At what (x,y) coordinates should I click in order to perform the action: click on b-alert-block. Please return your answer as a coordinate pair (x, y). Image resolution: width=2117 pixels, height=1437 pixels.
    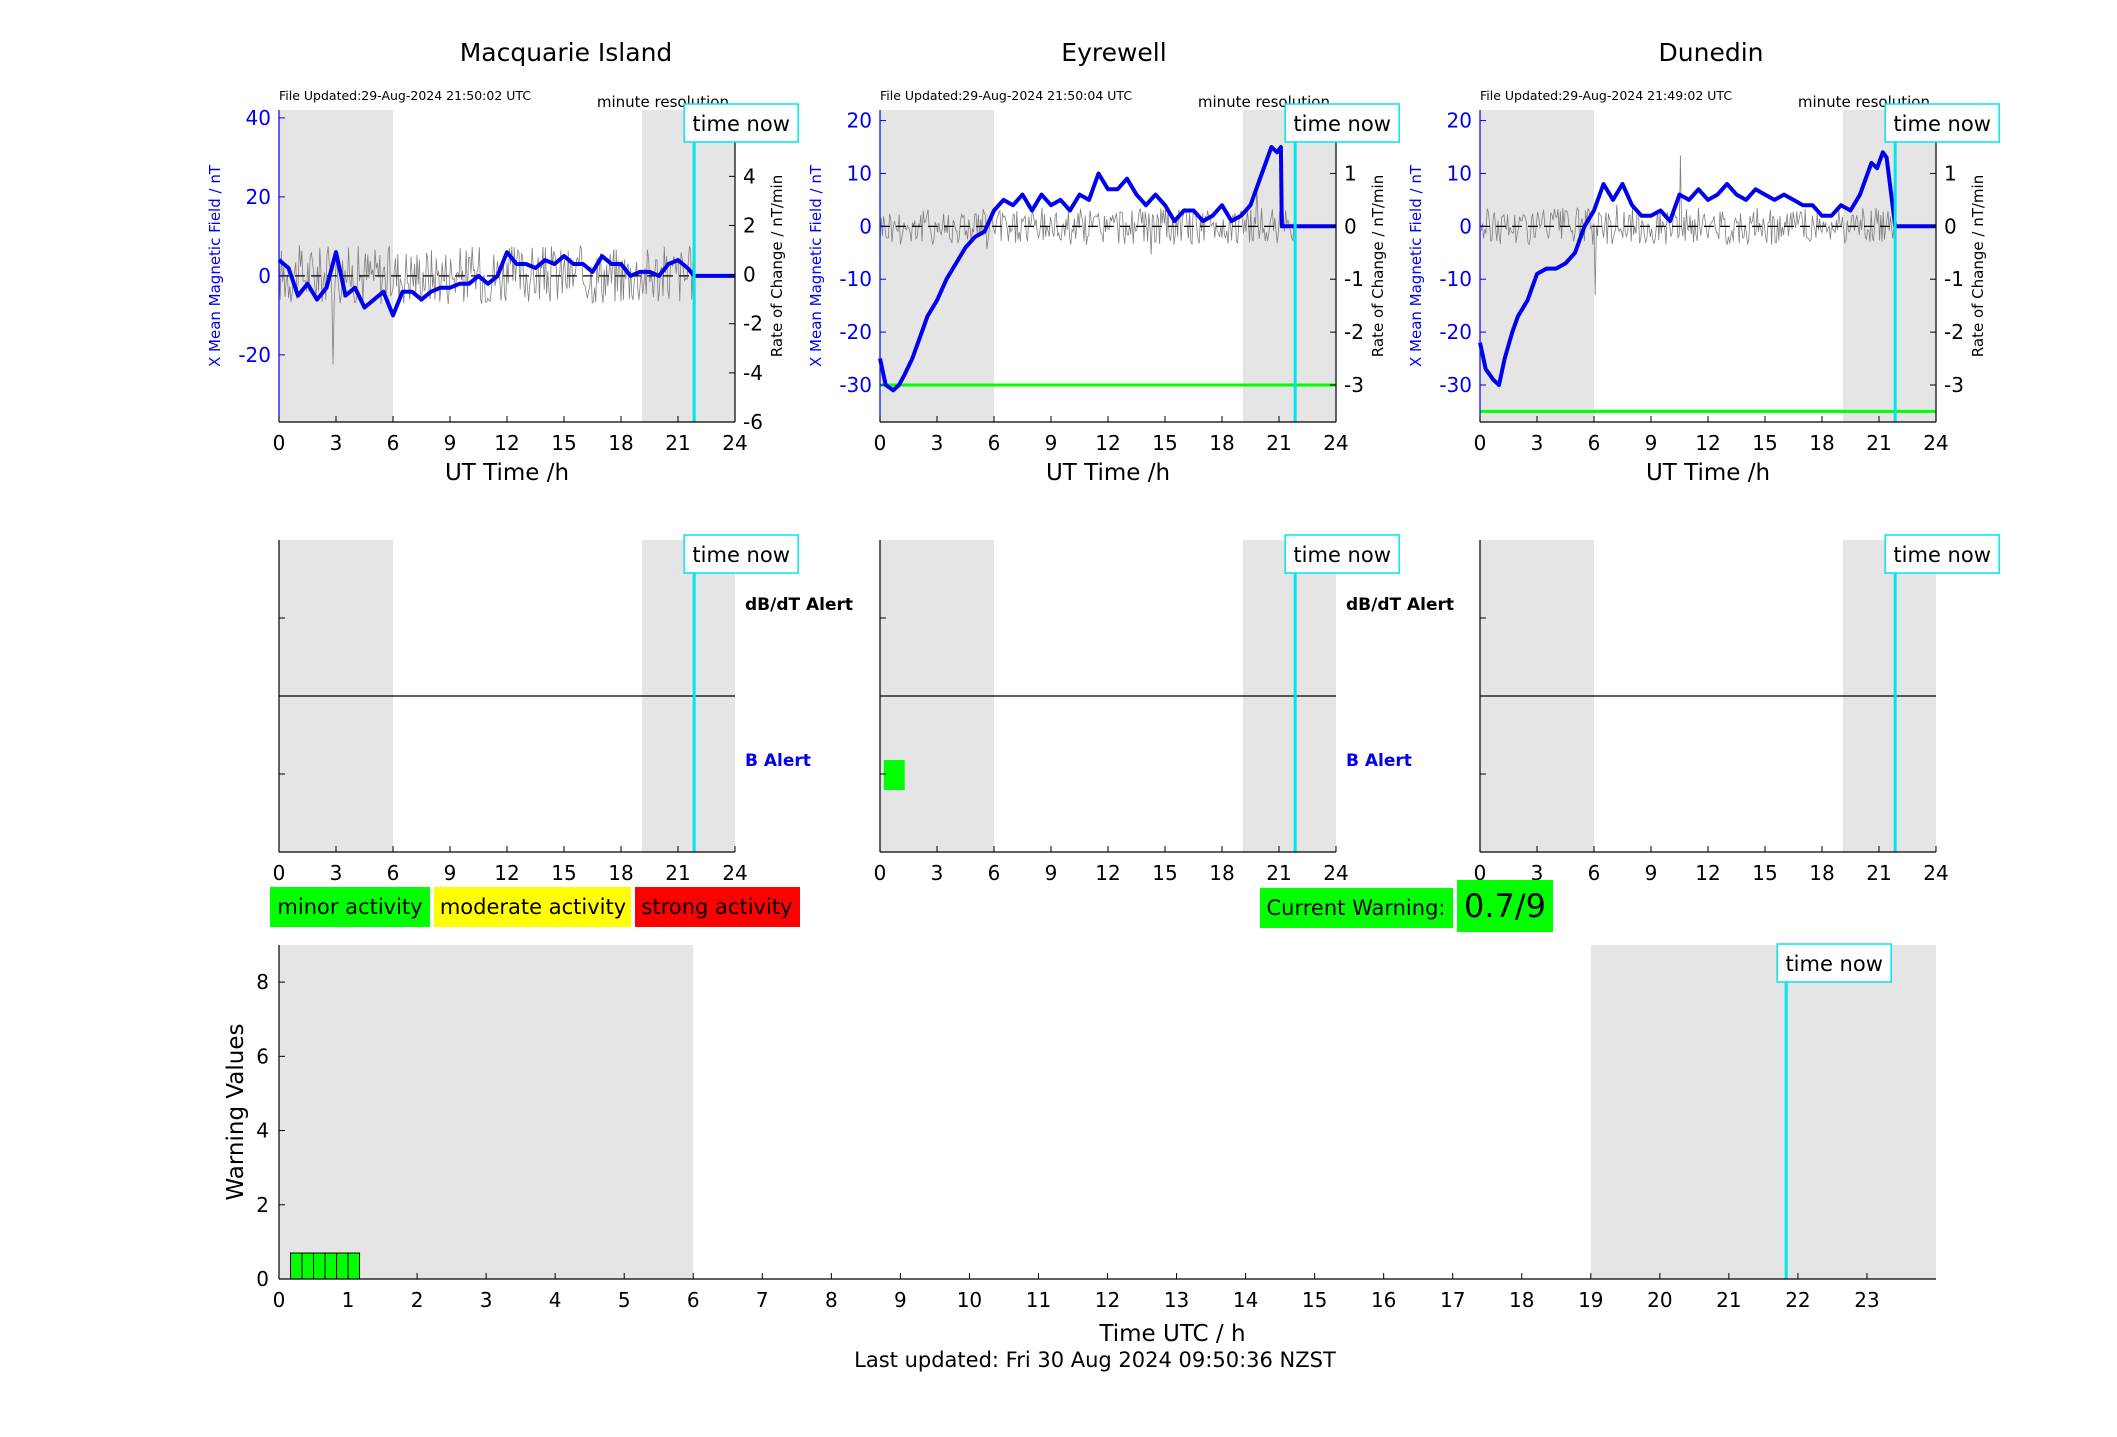
    Looking at the image, I should click on (894, 775).